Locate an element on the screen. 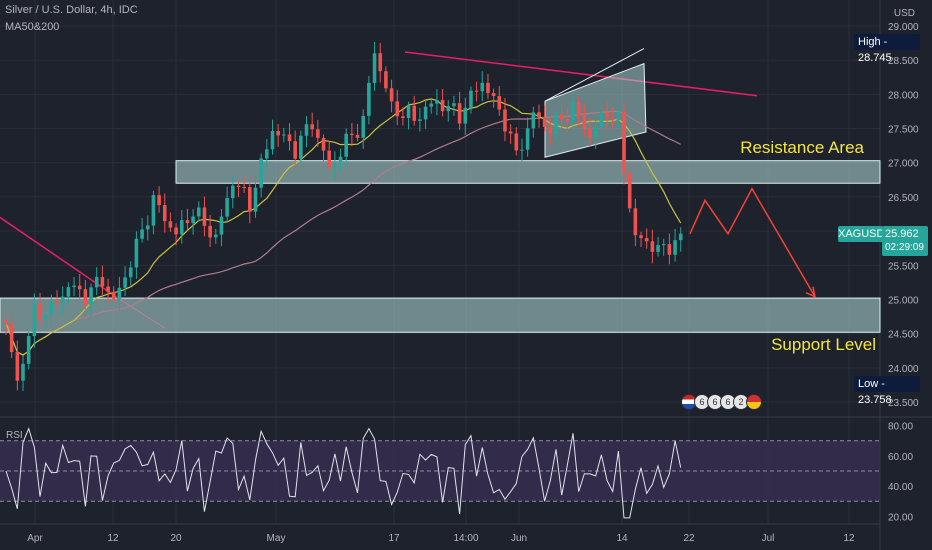  price-tick: 29.000 is located at coordinates (903, 27).